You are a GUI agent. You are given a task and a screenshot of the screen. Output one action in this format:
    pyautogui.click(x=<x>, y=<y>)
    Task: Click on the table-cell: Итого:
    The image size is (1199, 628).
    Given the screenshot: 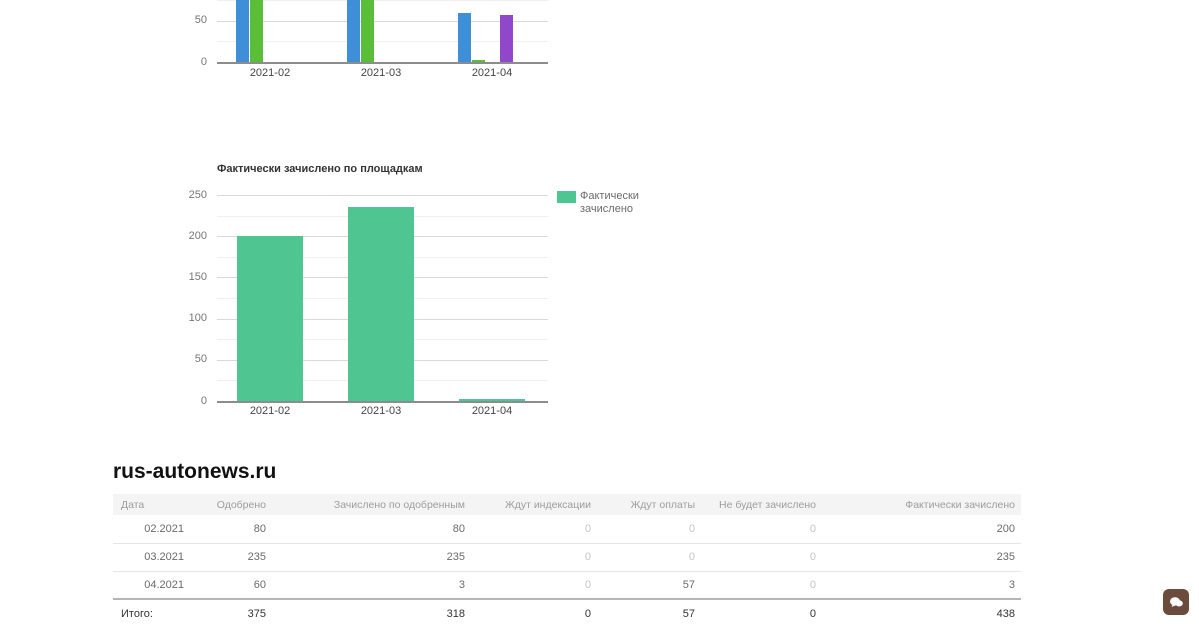 What is the action you would take?
    pyautogui.click(x=151, y=612)
    